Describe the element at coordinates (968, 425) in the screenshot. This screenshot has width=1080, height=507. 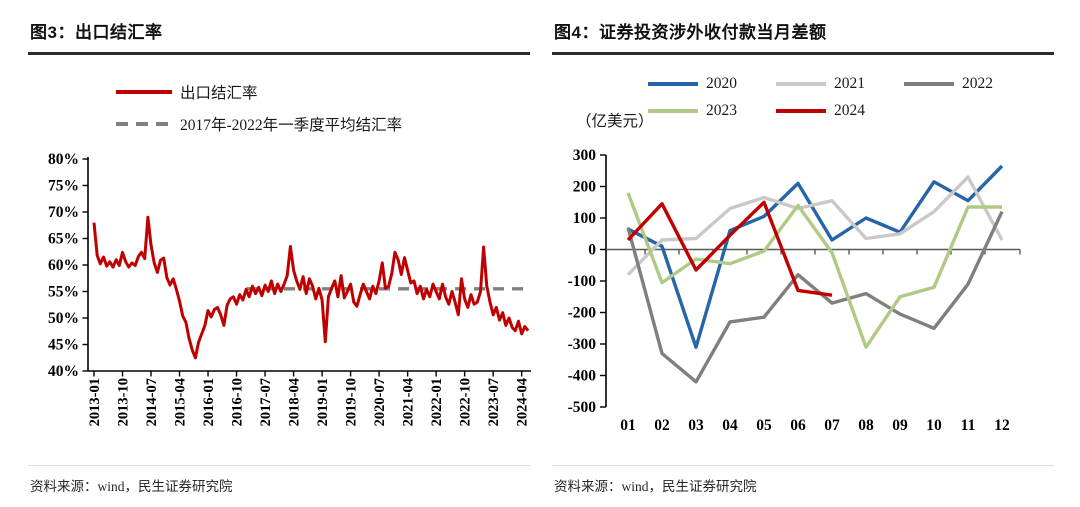
I see `fig4-month-label: 11` at that location.